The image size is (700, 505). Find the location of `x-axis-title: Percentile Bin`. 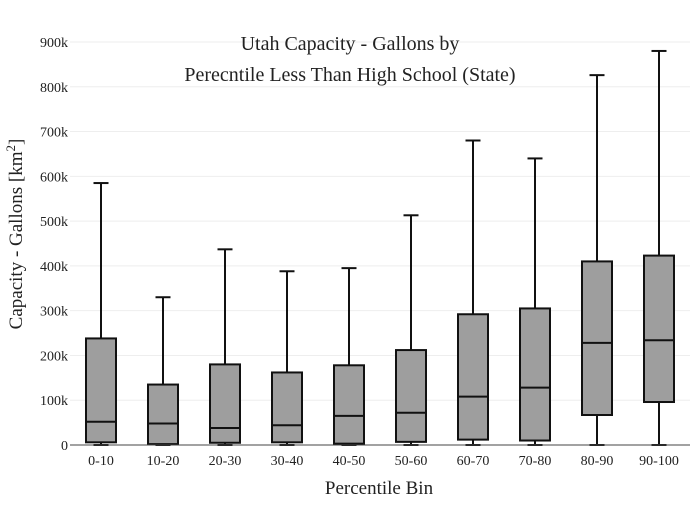

x-axis-title: Percentile Bin is located at coordinates (379, 488).